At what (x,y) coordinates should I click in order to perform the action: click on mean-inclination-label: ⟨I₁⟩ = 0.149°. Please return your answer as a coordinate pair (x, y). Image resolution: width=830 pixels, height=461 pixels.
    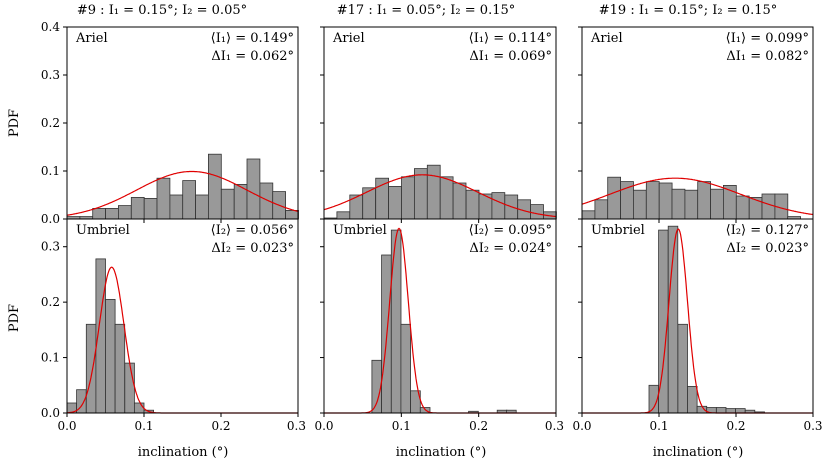
    Looking at the image, I should click on (252, 38).